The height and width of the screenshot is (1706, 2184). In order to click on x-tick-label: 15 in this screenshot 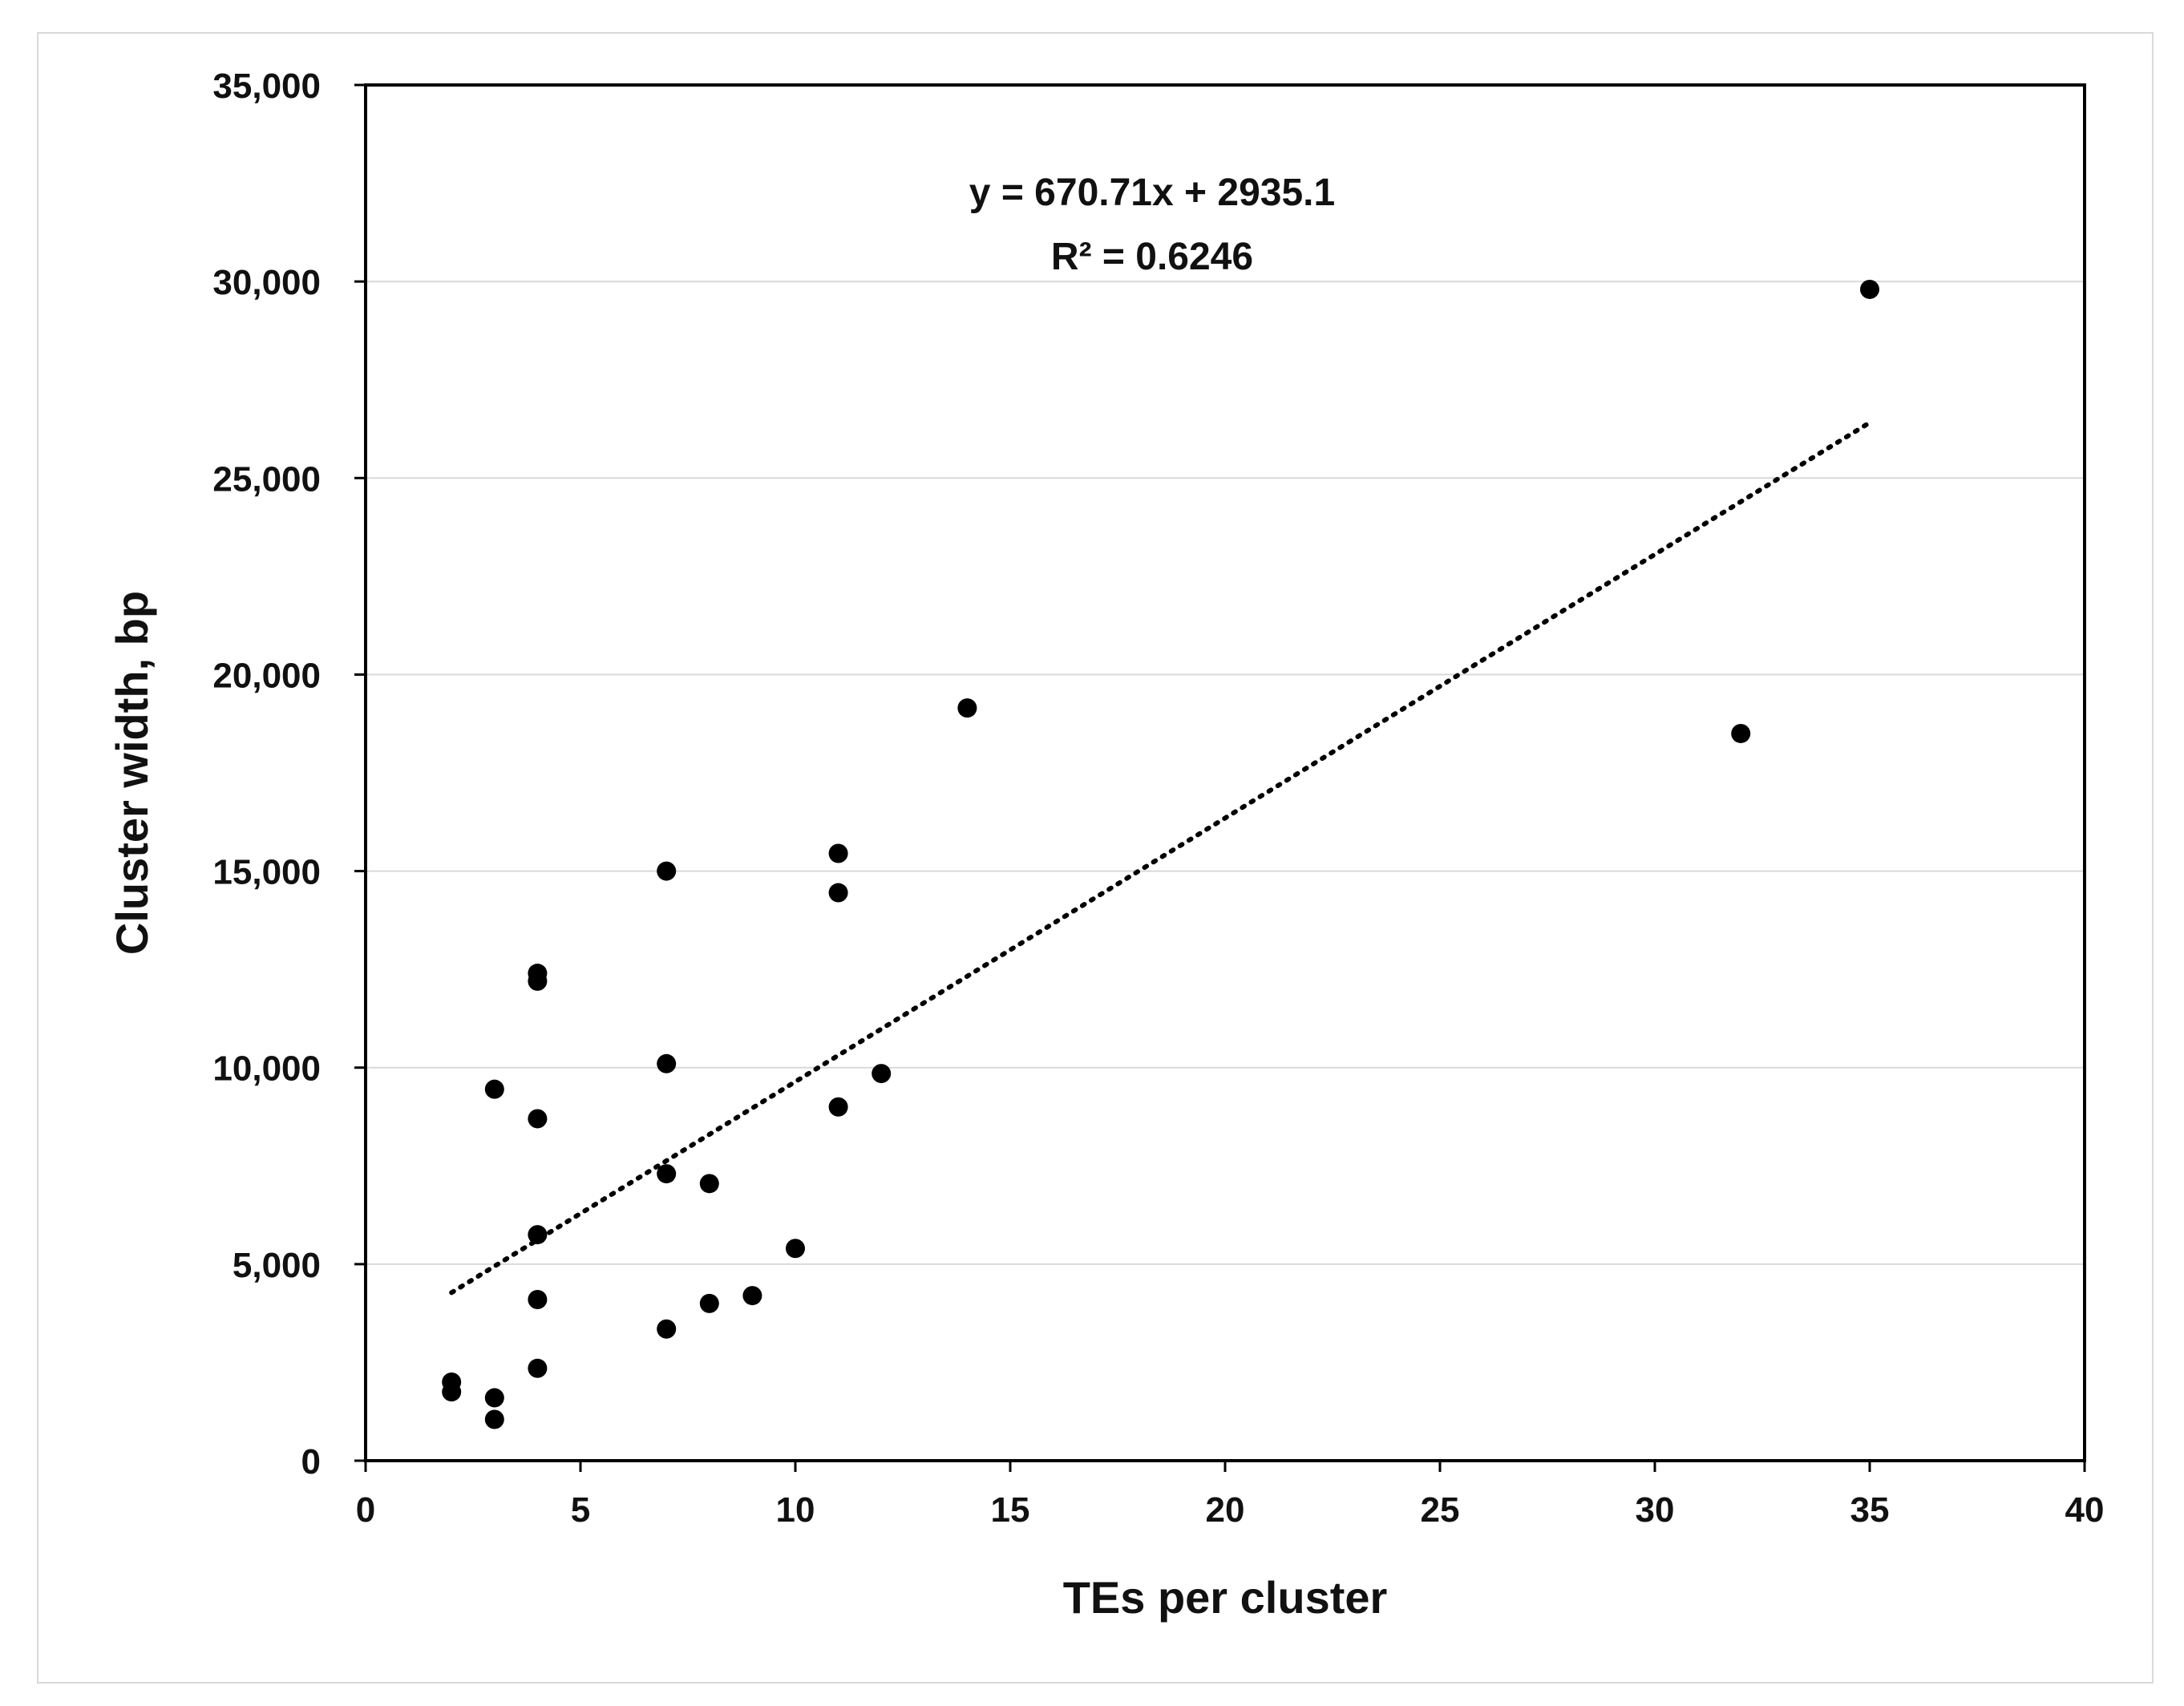, I will do `click(1010, 1510)`.